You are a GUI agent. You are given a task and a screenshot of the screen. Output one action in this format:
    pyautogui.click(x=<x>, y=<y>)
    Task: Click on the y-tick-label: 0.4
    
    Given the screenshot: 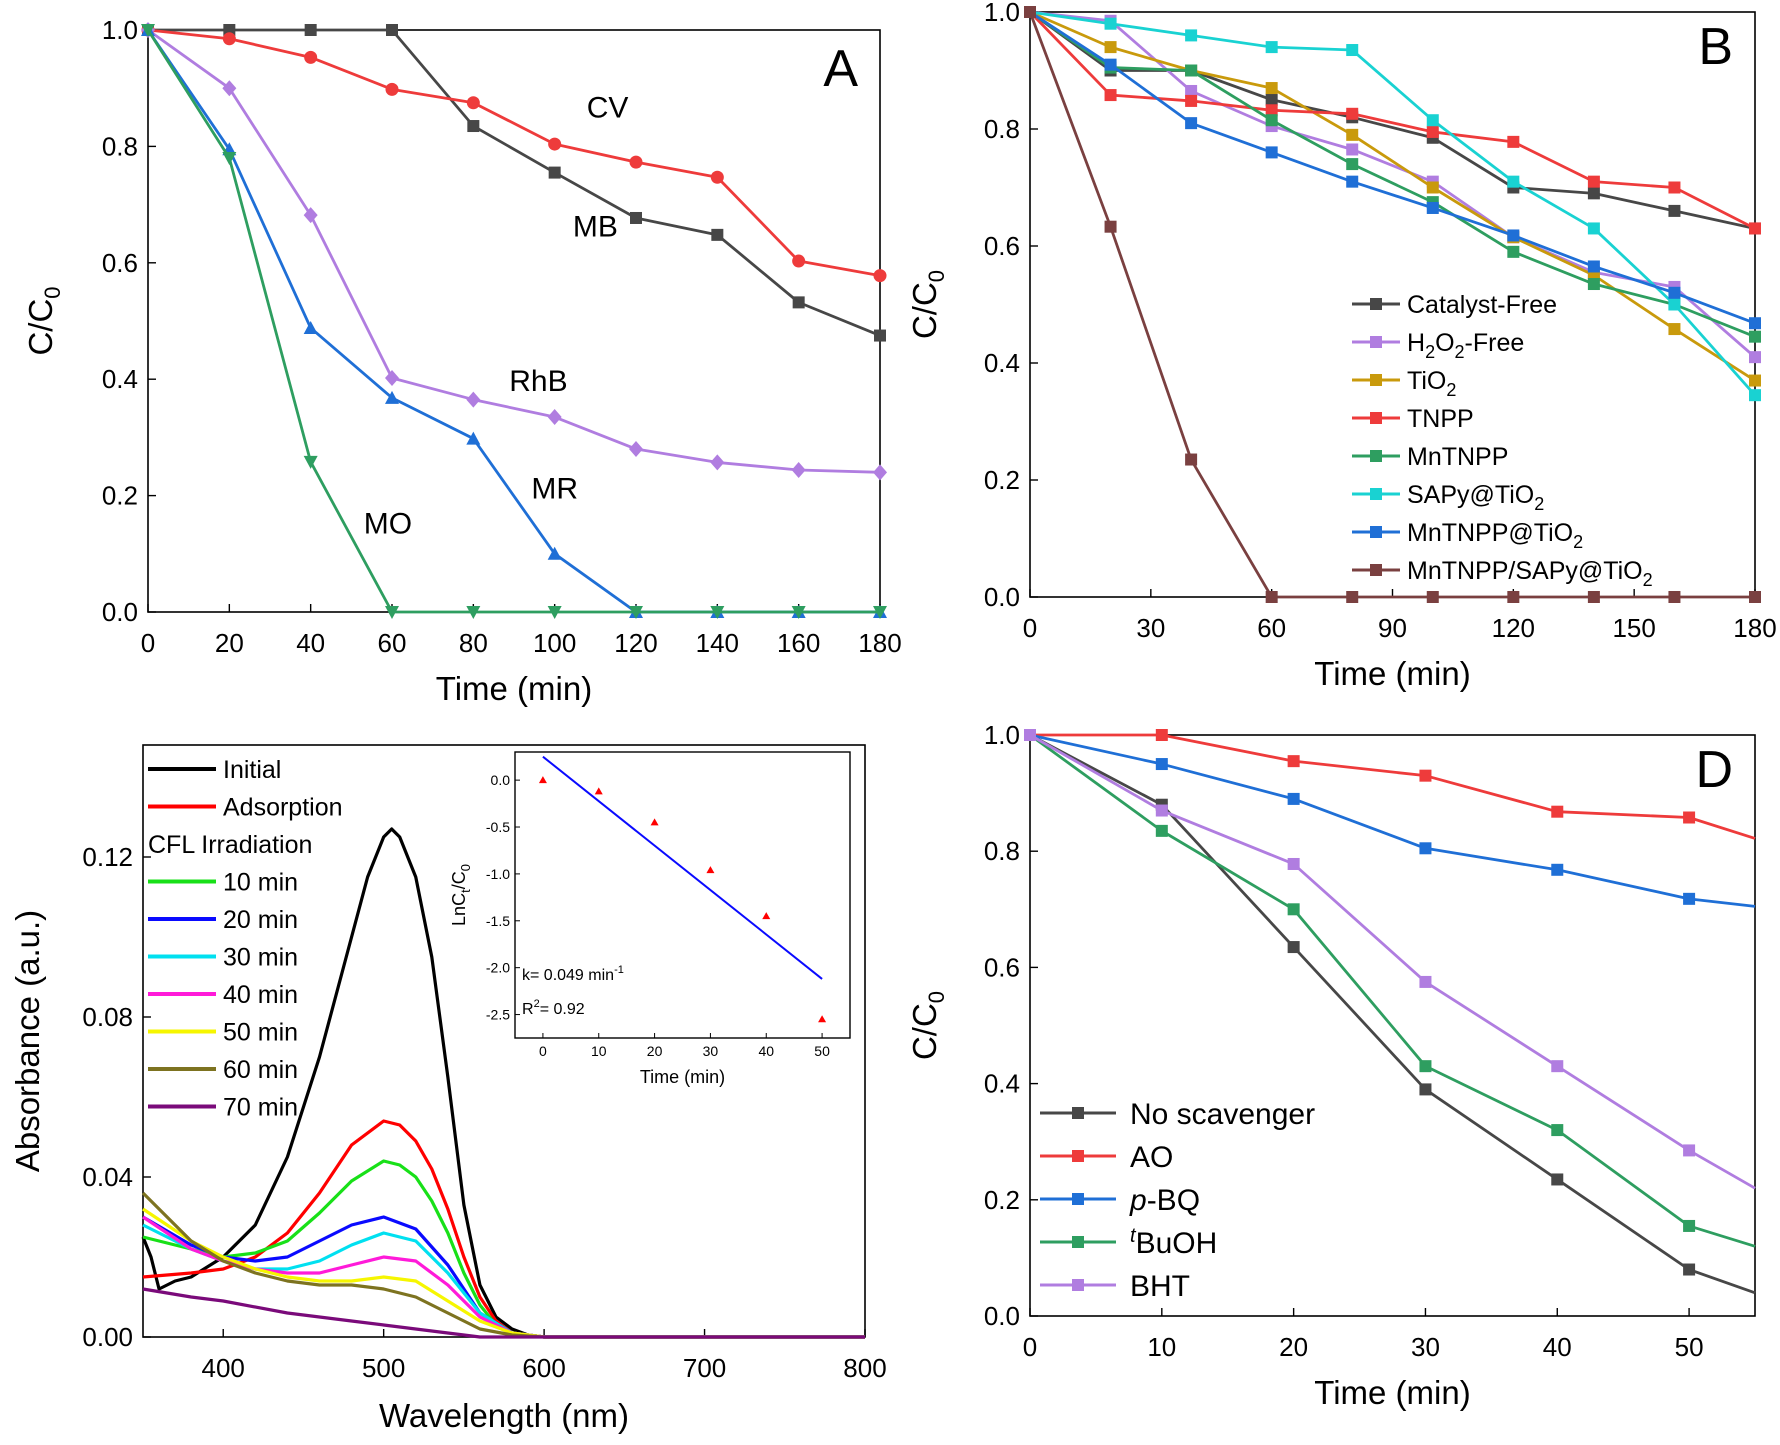 What is the action you would take?
    pyautogui.click(x=1002, y=363)
    